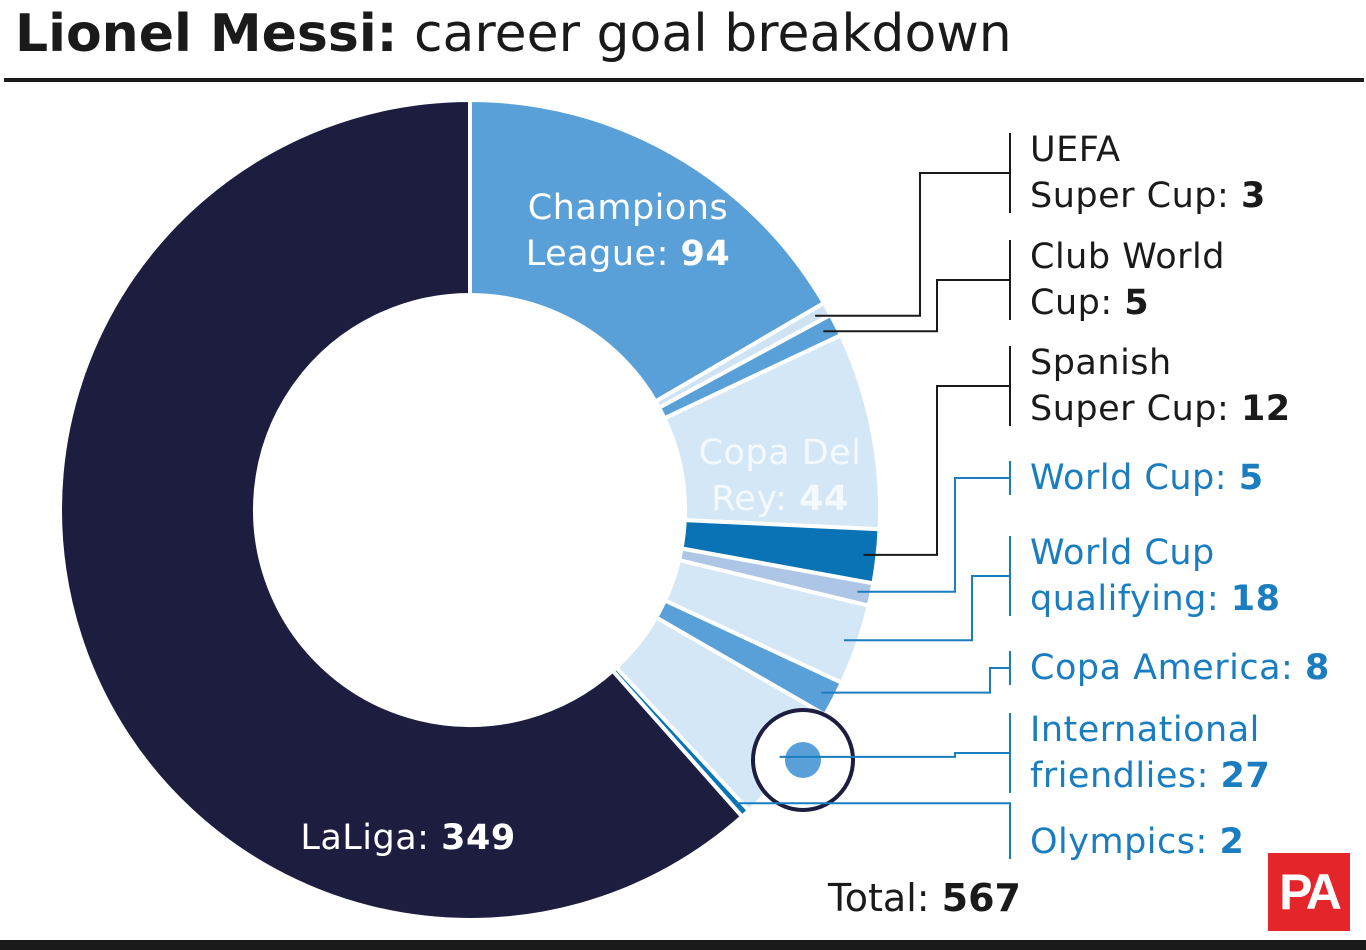 This screenshot has height=950, width=1366. I want to click on slice-value: 349, so click(478, 838).